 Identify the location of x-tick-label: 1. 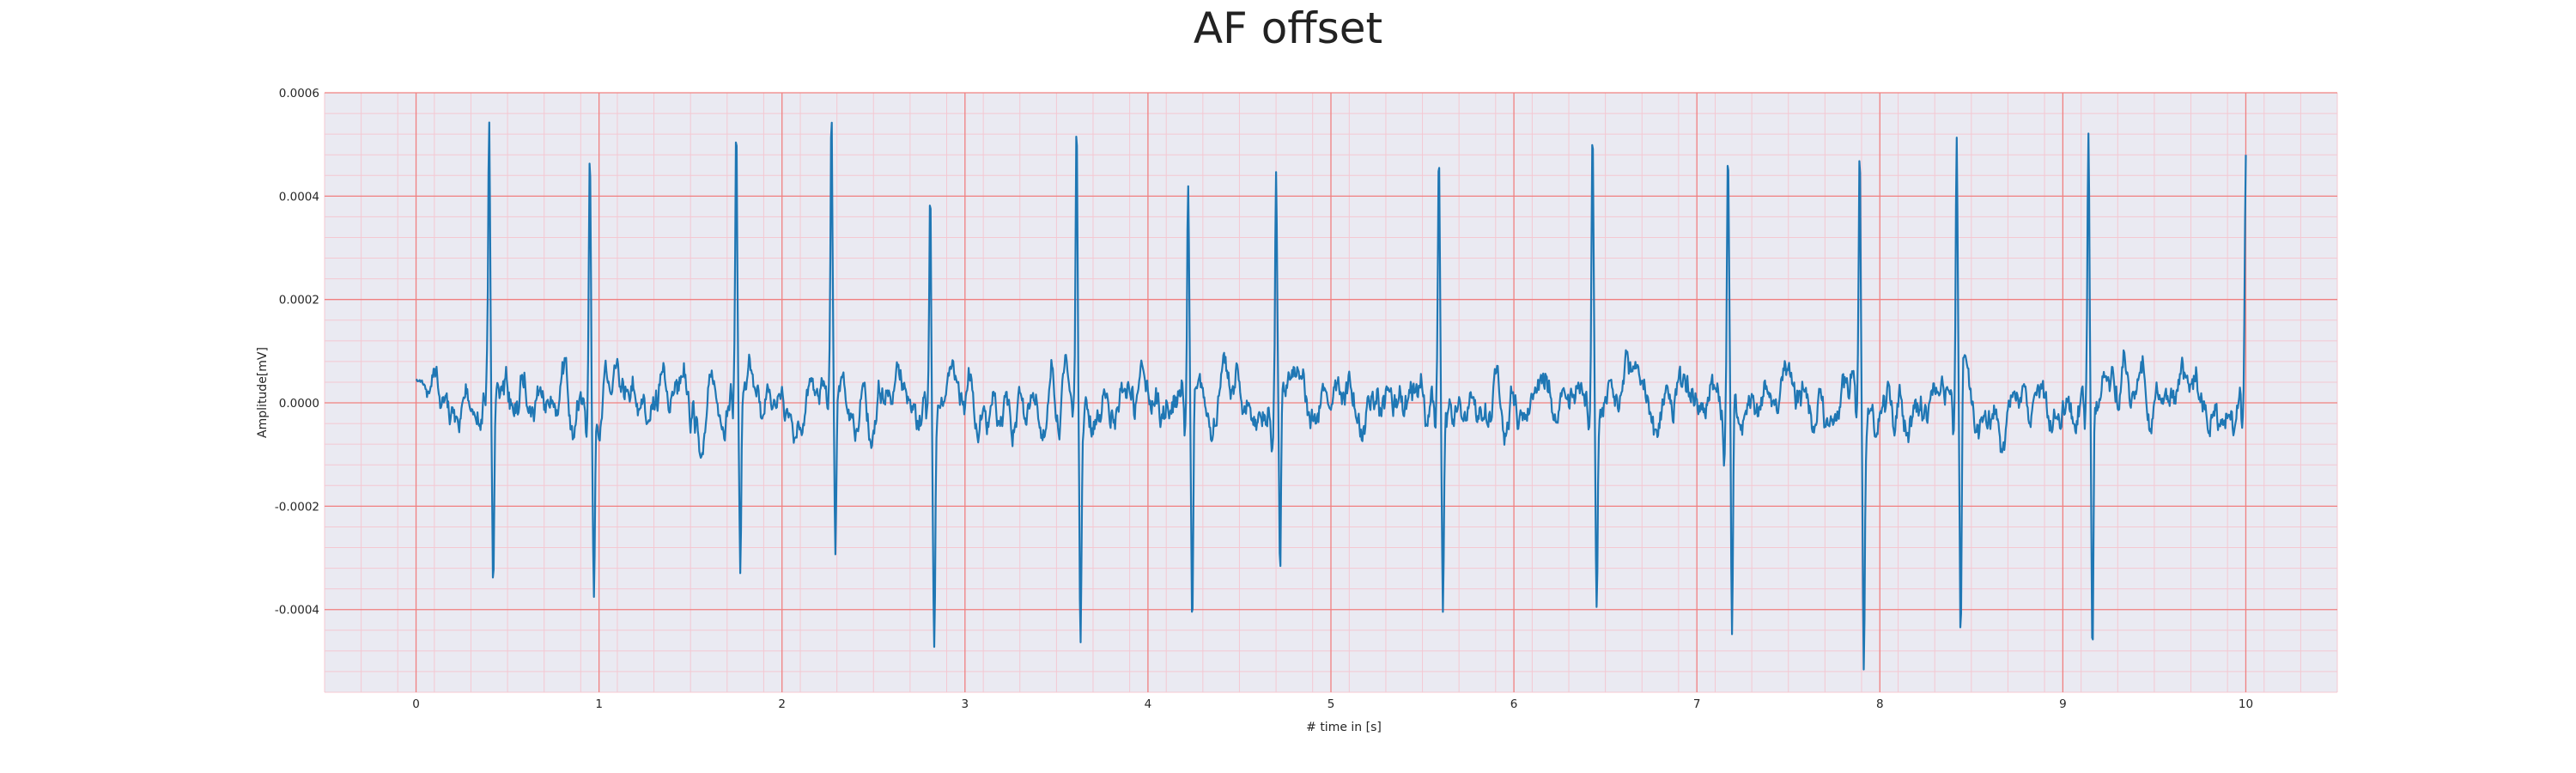
(599, 704).